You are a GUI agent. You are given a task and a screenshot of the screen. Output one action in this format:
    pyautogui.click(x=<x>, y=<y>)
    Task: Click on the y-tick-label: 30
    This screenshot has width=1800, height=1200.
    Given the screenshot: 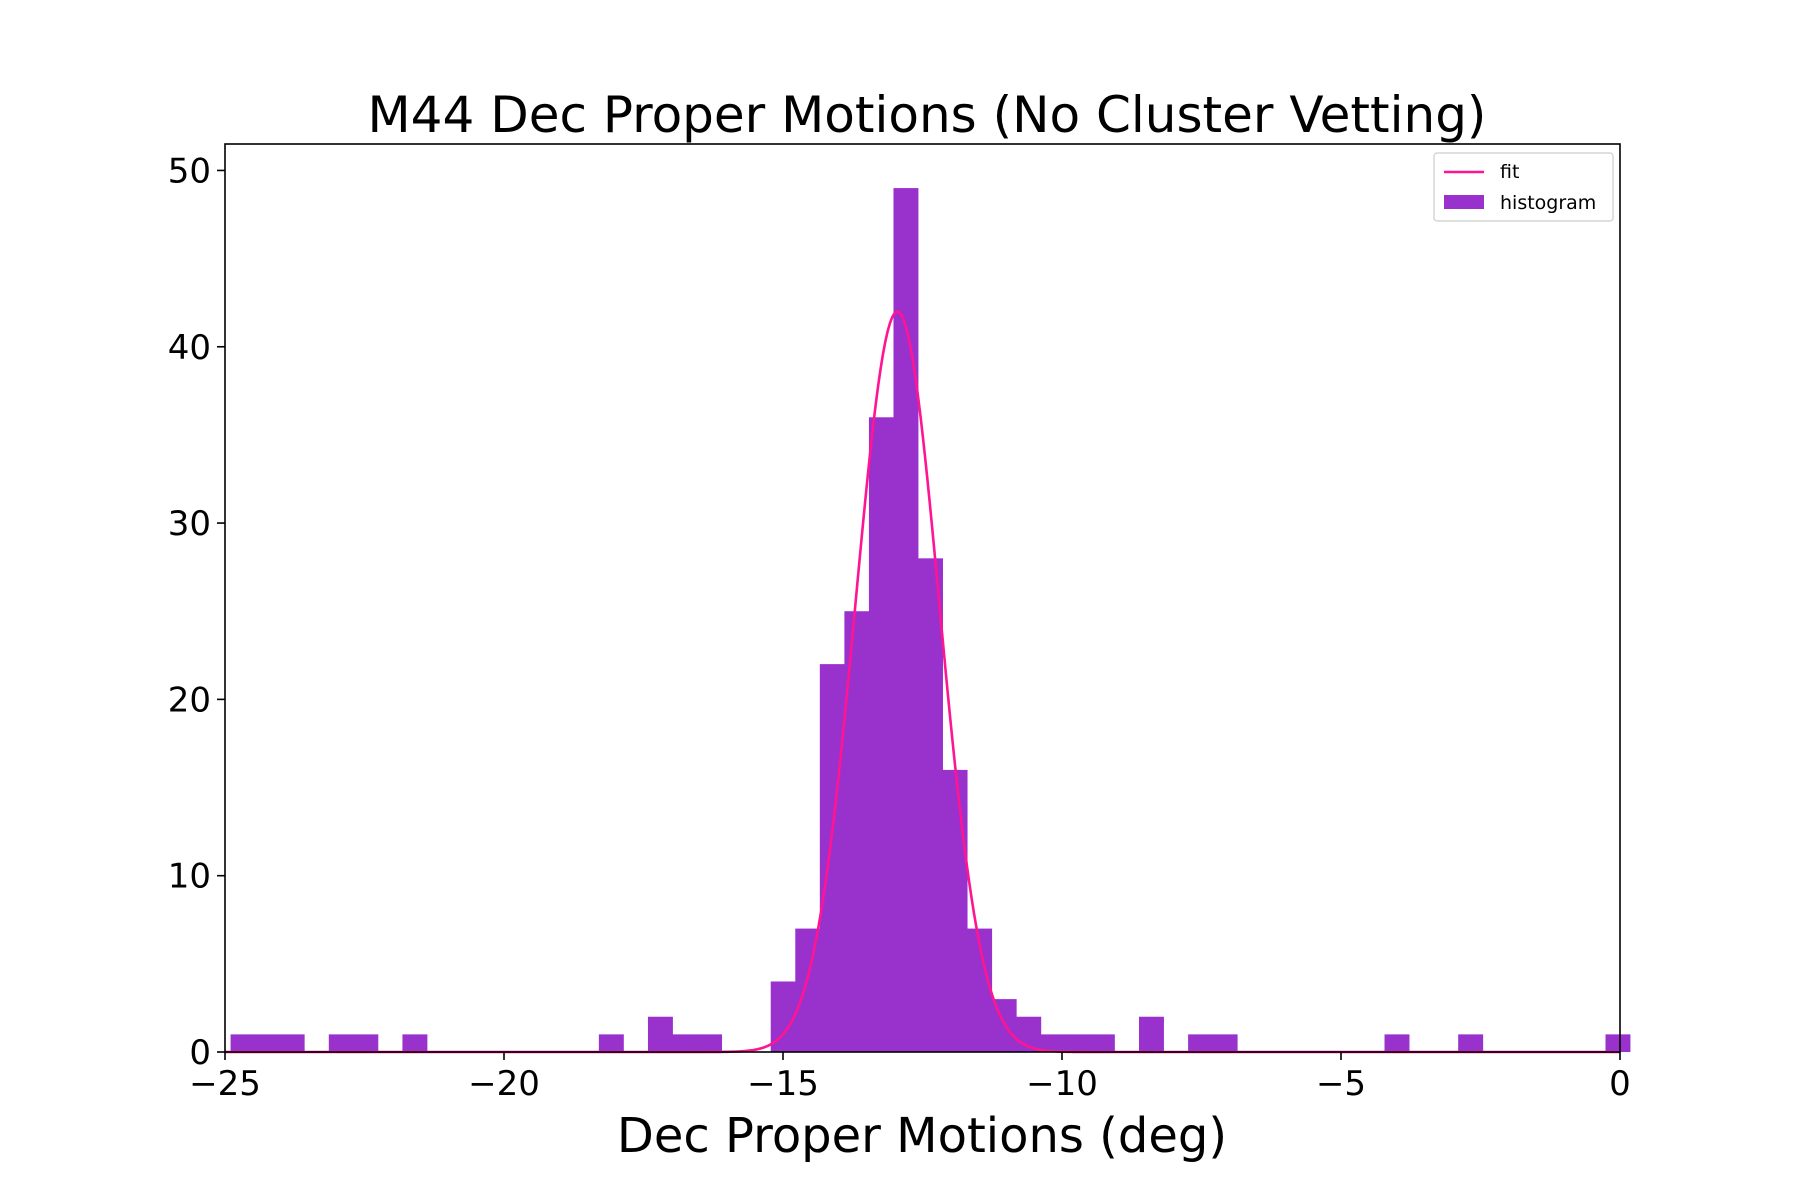 What is the action you would take?
    pyautogui.click(x=189, y=524)
    